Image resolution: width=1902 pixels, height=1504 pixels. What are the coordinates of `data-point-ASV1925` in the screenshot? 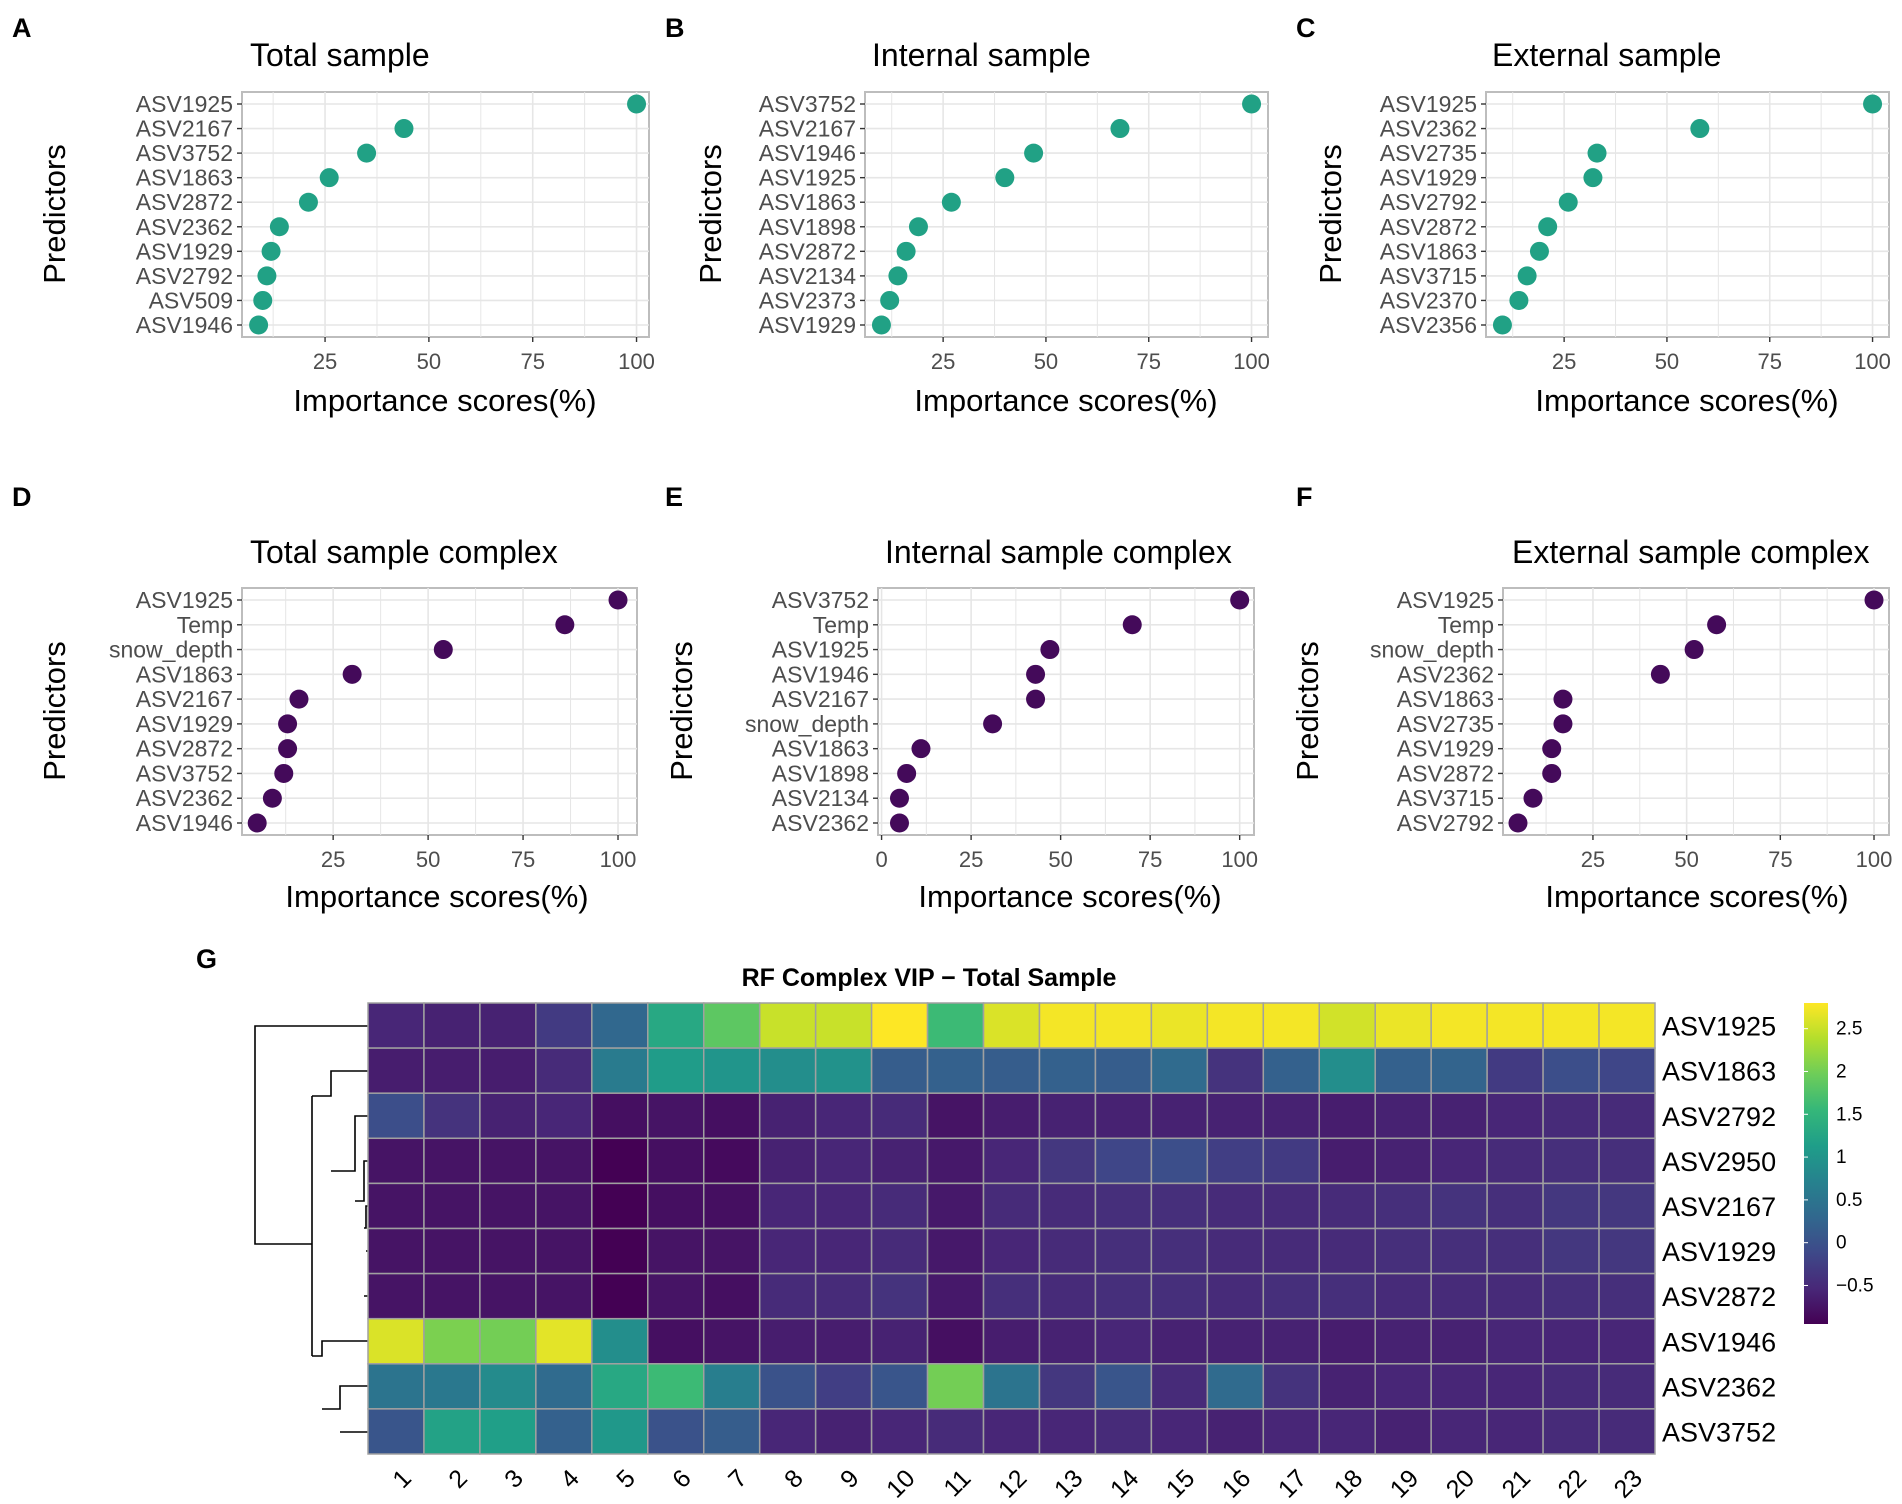 It's located at (637, 104).